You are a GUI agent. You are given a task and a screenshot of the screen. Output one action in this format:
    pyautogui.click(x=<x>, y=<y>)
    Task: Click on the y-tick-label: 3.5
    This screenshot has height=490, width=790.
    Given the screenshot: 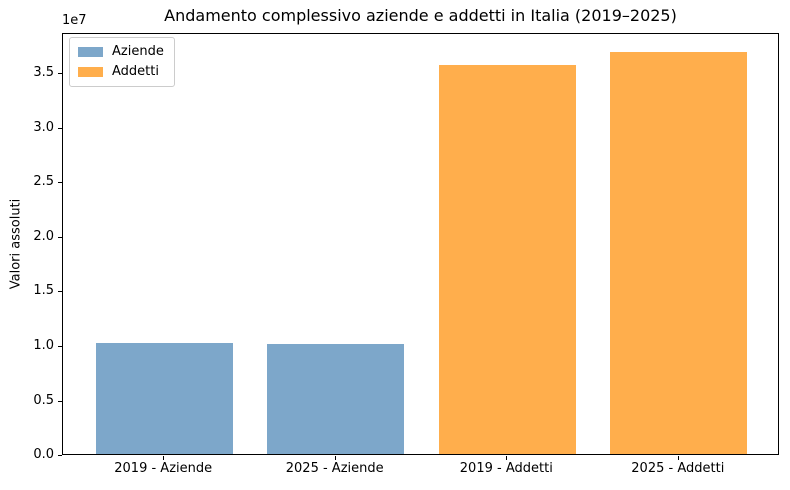 What is the action you would take?
    pyautogui.click(x=43, y=73)
    